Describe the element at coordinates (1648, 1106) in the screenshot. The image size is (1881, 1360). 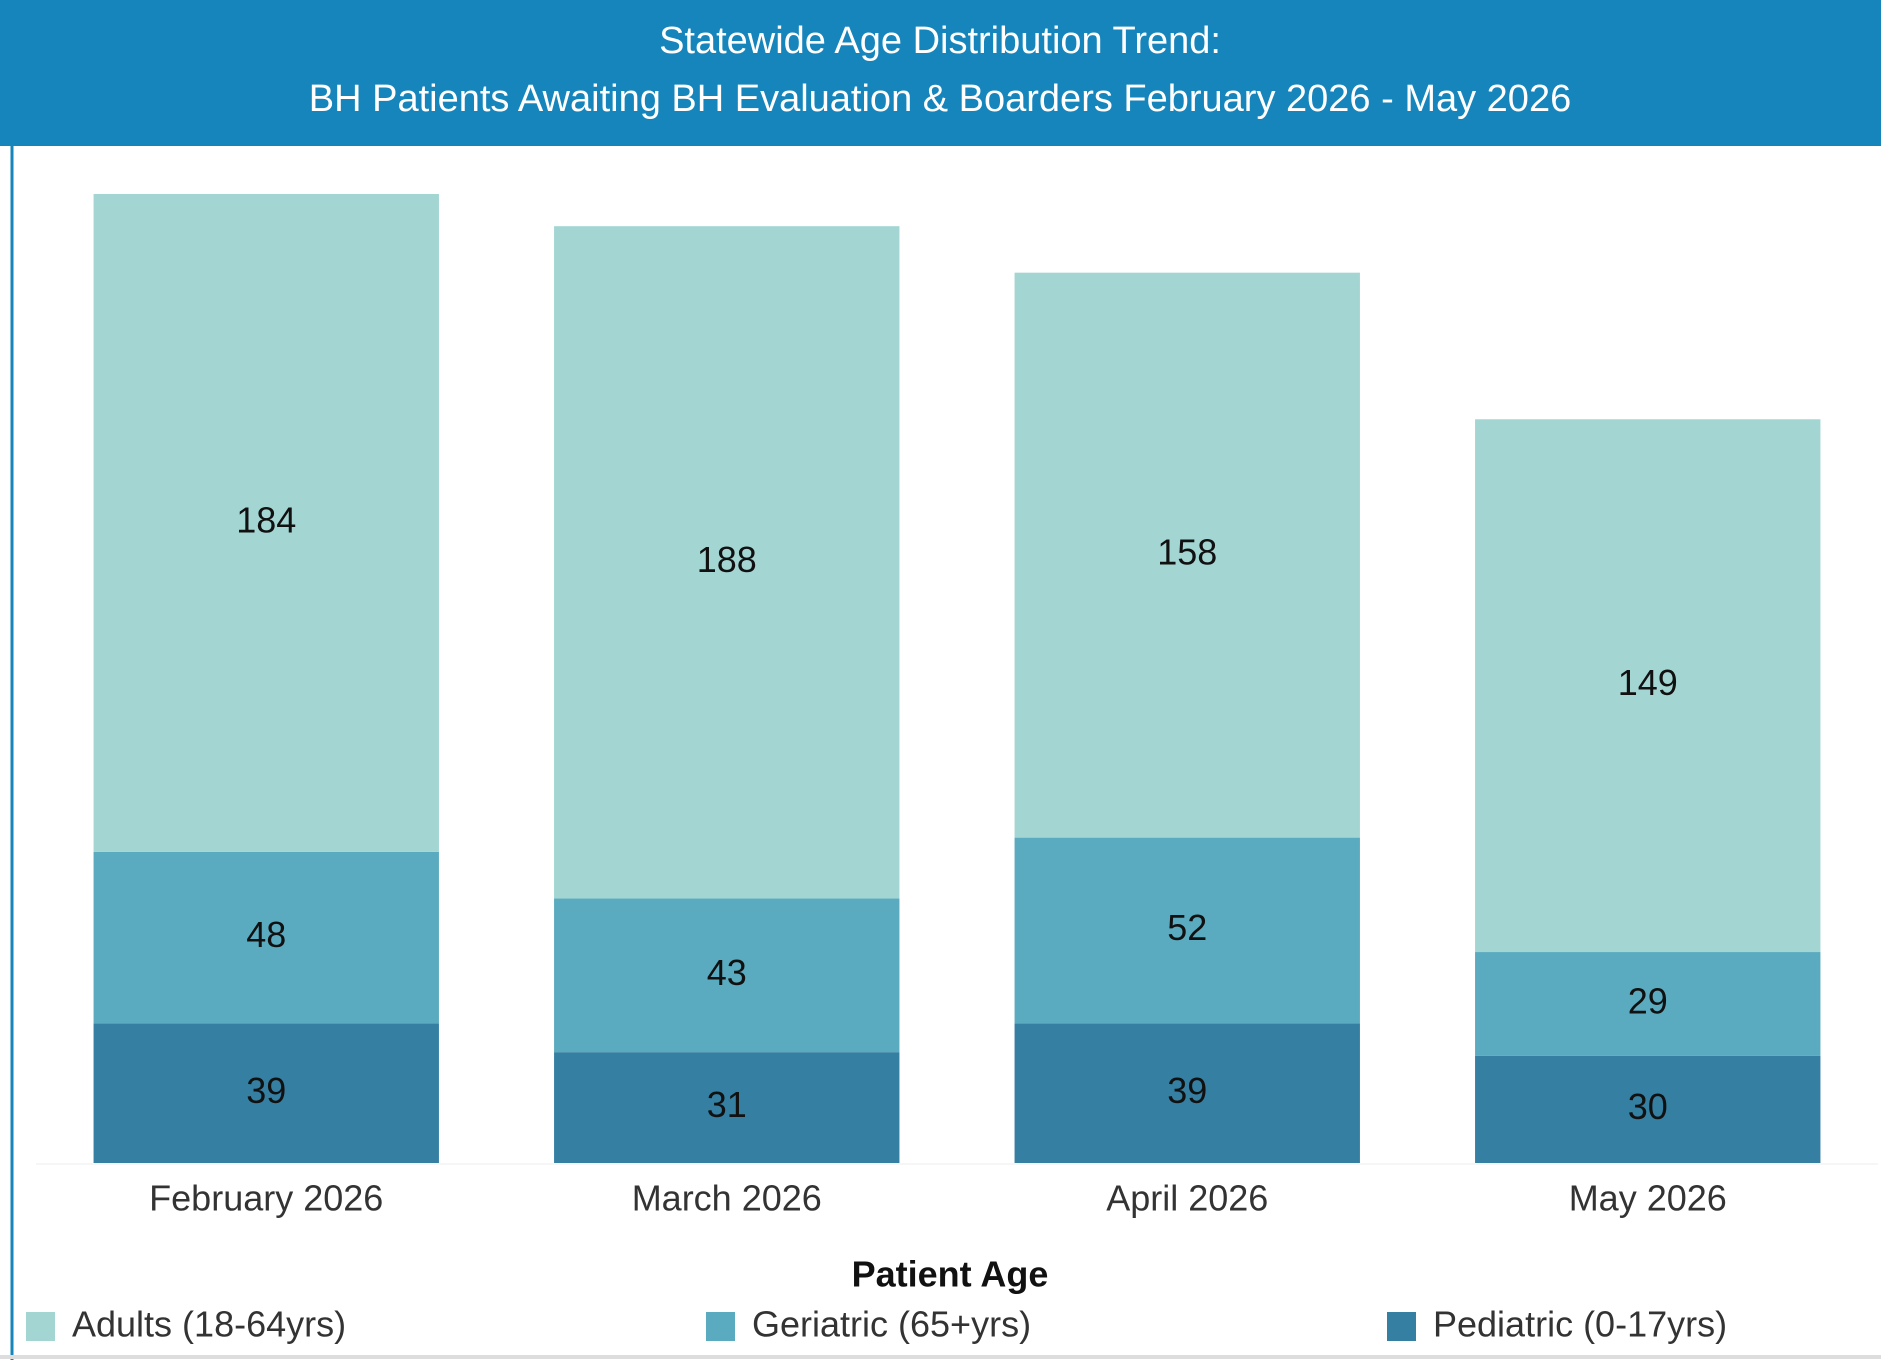
I see `data-label: 30` at that location.